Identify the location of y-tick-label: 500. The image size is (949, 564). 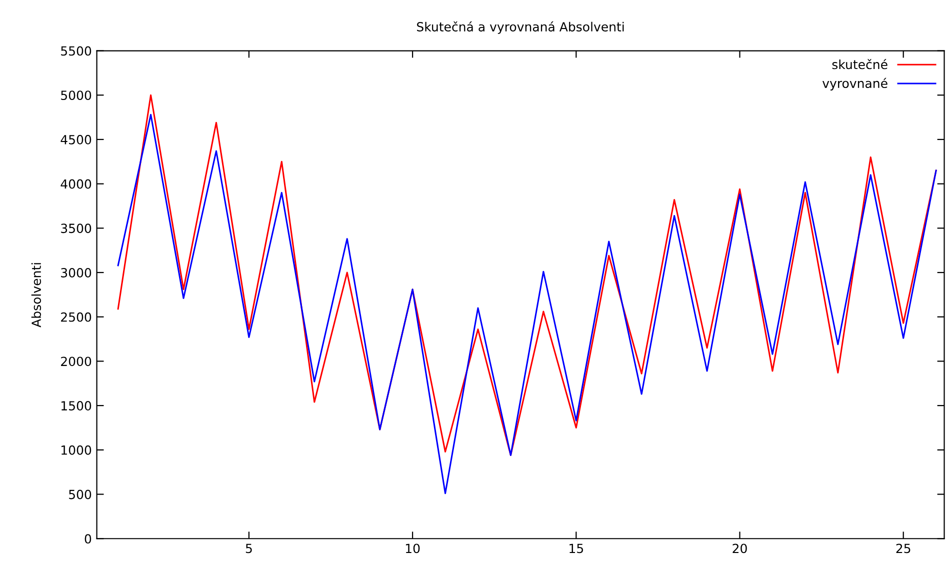
(80, 495).